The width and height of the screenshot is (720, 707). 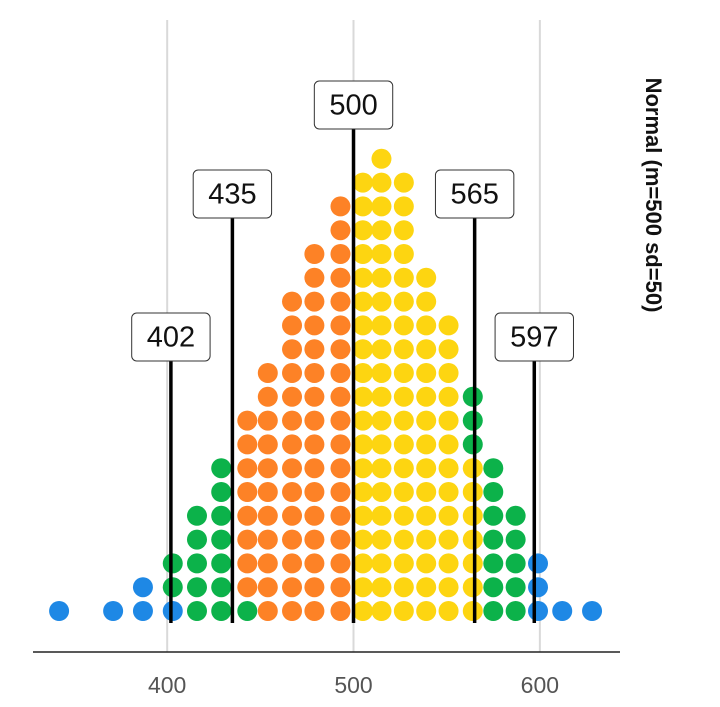 I want to click on x-tick-label: 600, so click(x=540, y=685).